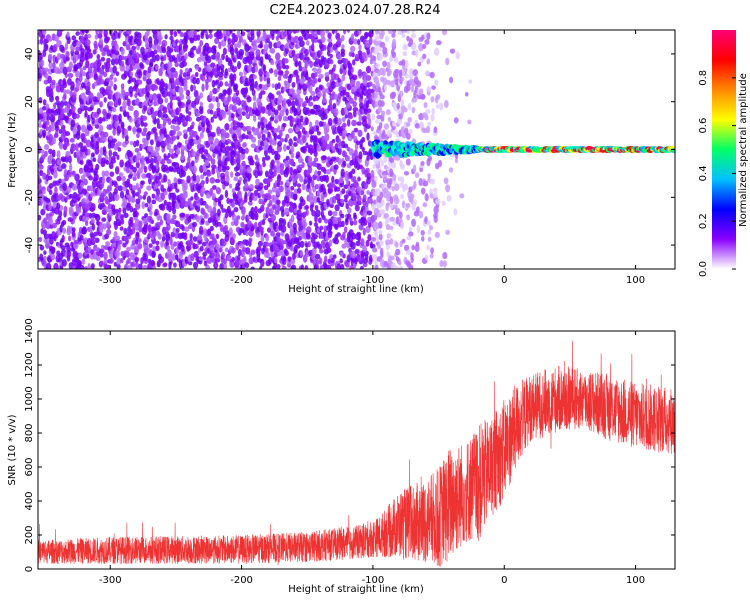 The height and width of the screenshot is (600, 750). What do you see at coordinates (356, 589) in the screenshot?
I see `snr-x-label: Height of straight line (km)` at bounding box center [356, 589].